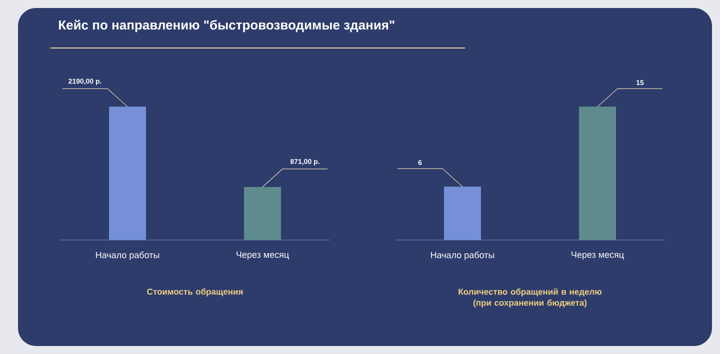 This screenshot has height=354, width=720. I want to click on x-axis-title: Количество обращений в неделю (при сохранении бюджета), so click(530, 298).